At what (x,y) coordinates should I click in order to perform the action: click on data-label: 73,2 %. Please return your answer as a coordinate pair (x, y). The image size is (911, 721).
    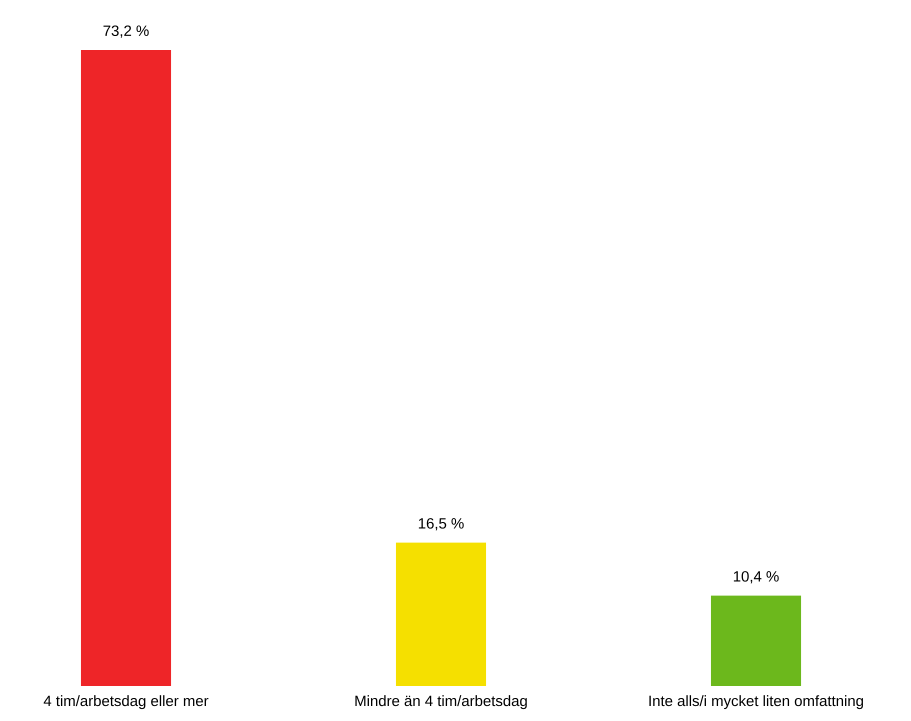
    Looking at the image, I should click on (126, 31).